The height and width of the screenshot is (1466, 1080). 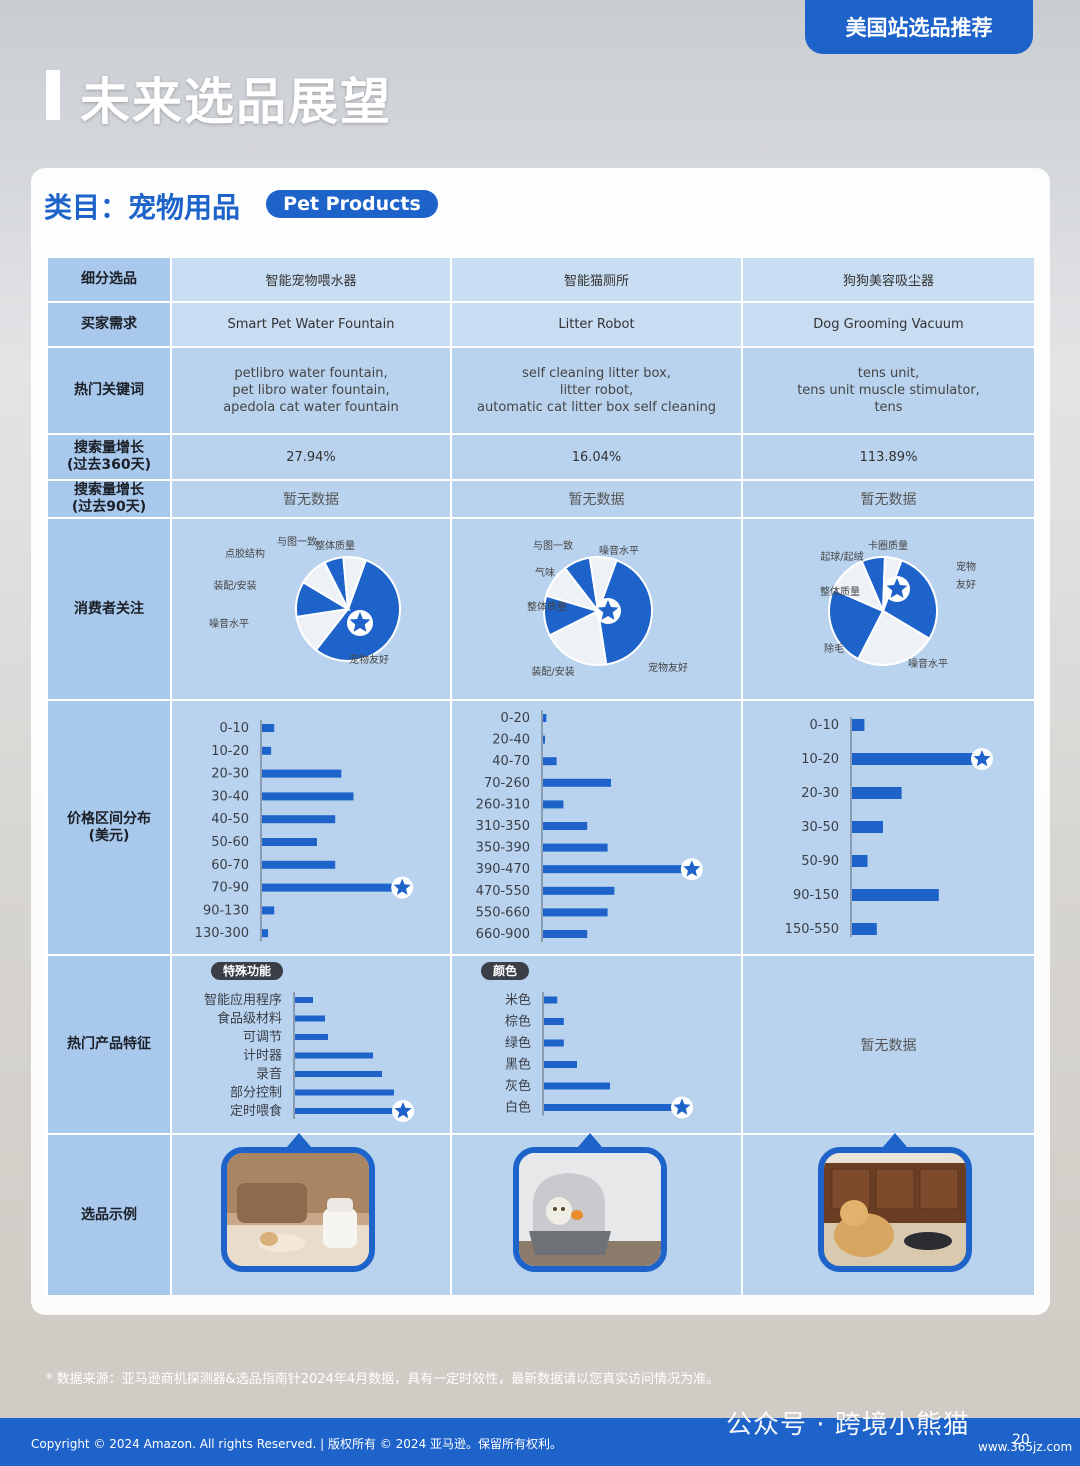 What do you see at coordinates (230, 865) in the screenshot?
I see `tick-label: 60-70` at bounding box center [230, 865].